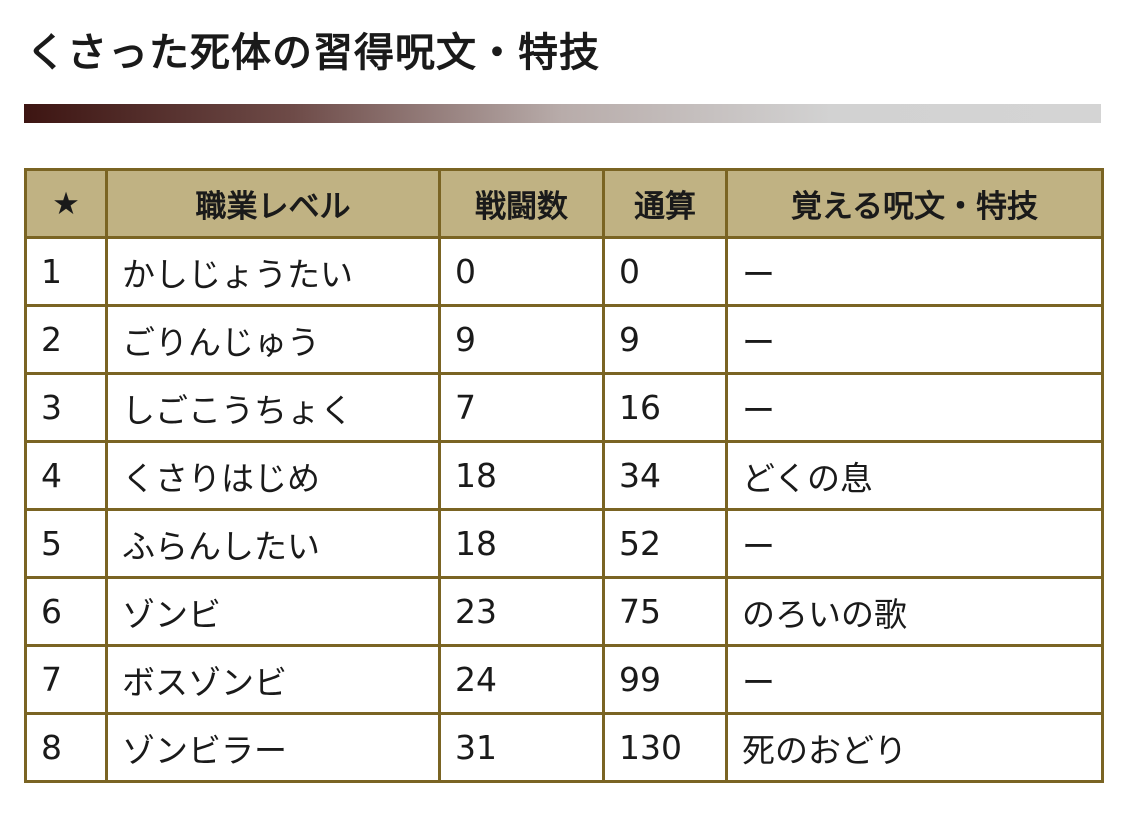 The height and width of the screenshot is (838, 1125). What do you see at coordinates (521, 339) in the screenshot?
I see `cell-battles: 9` at bounding box center [521, 339].